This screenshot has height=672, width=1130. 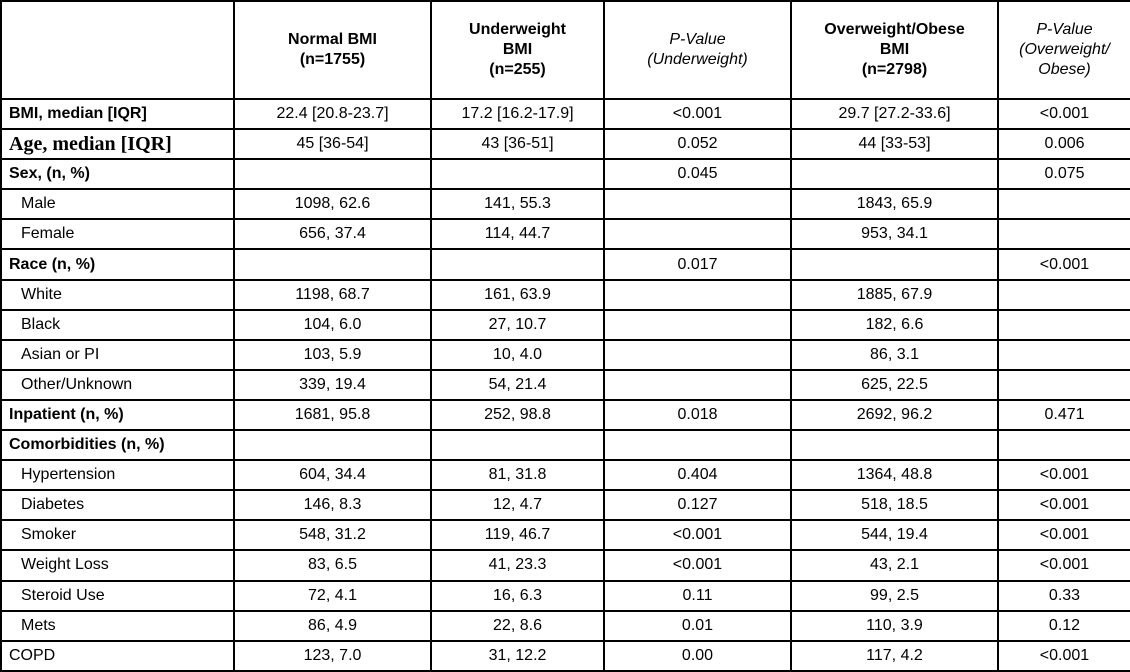 I want to click on data-cell: 86, 3.1, so click(x=894, y=354).